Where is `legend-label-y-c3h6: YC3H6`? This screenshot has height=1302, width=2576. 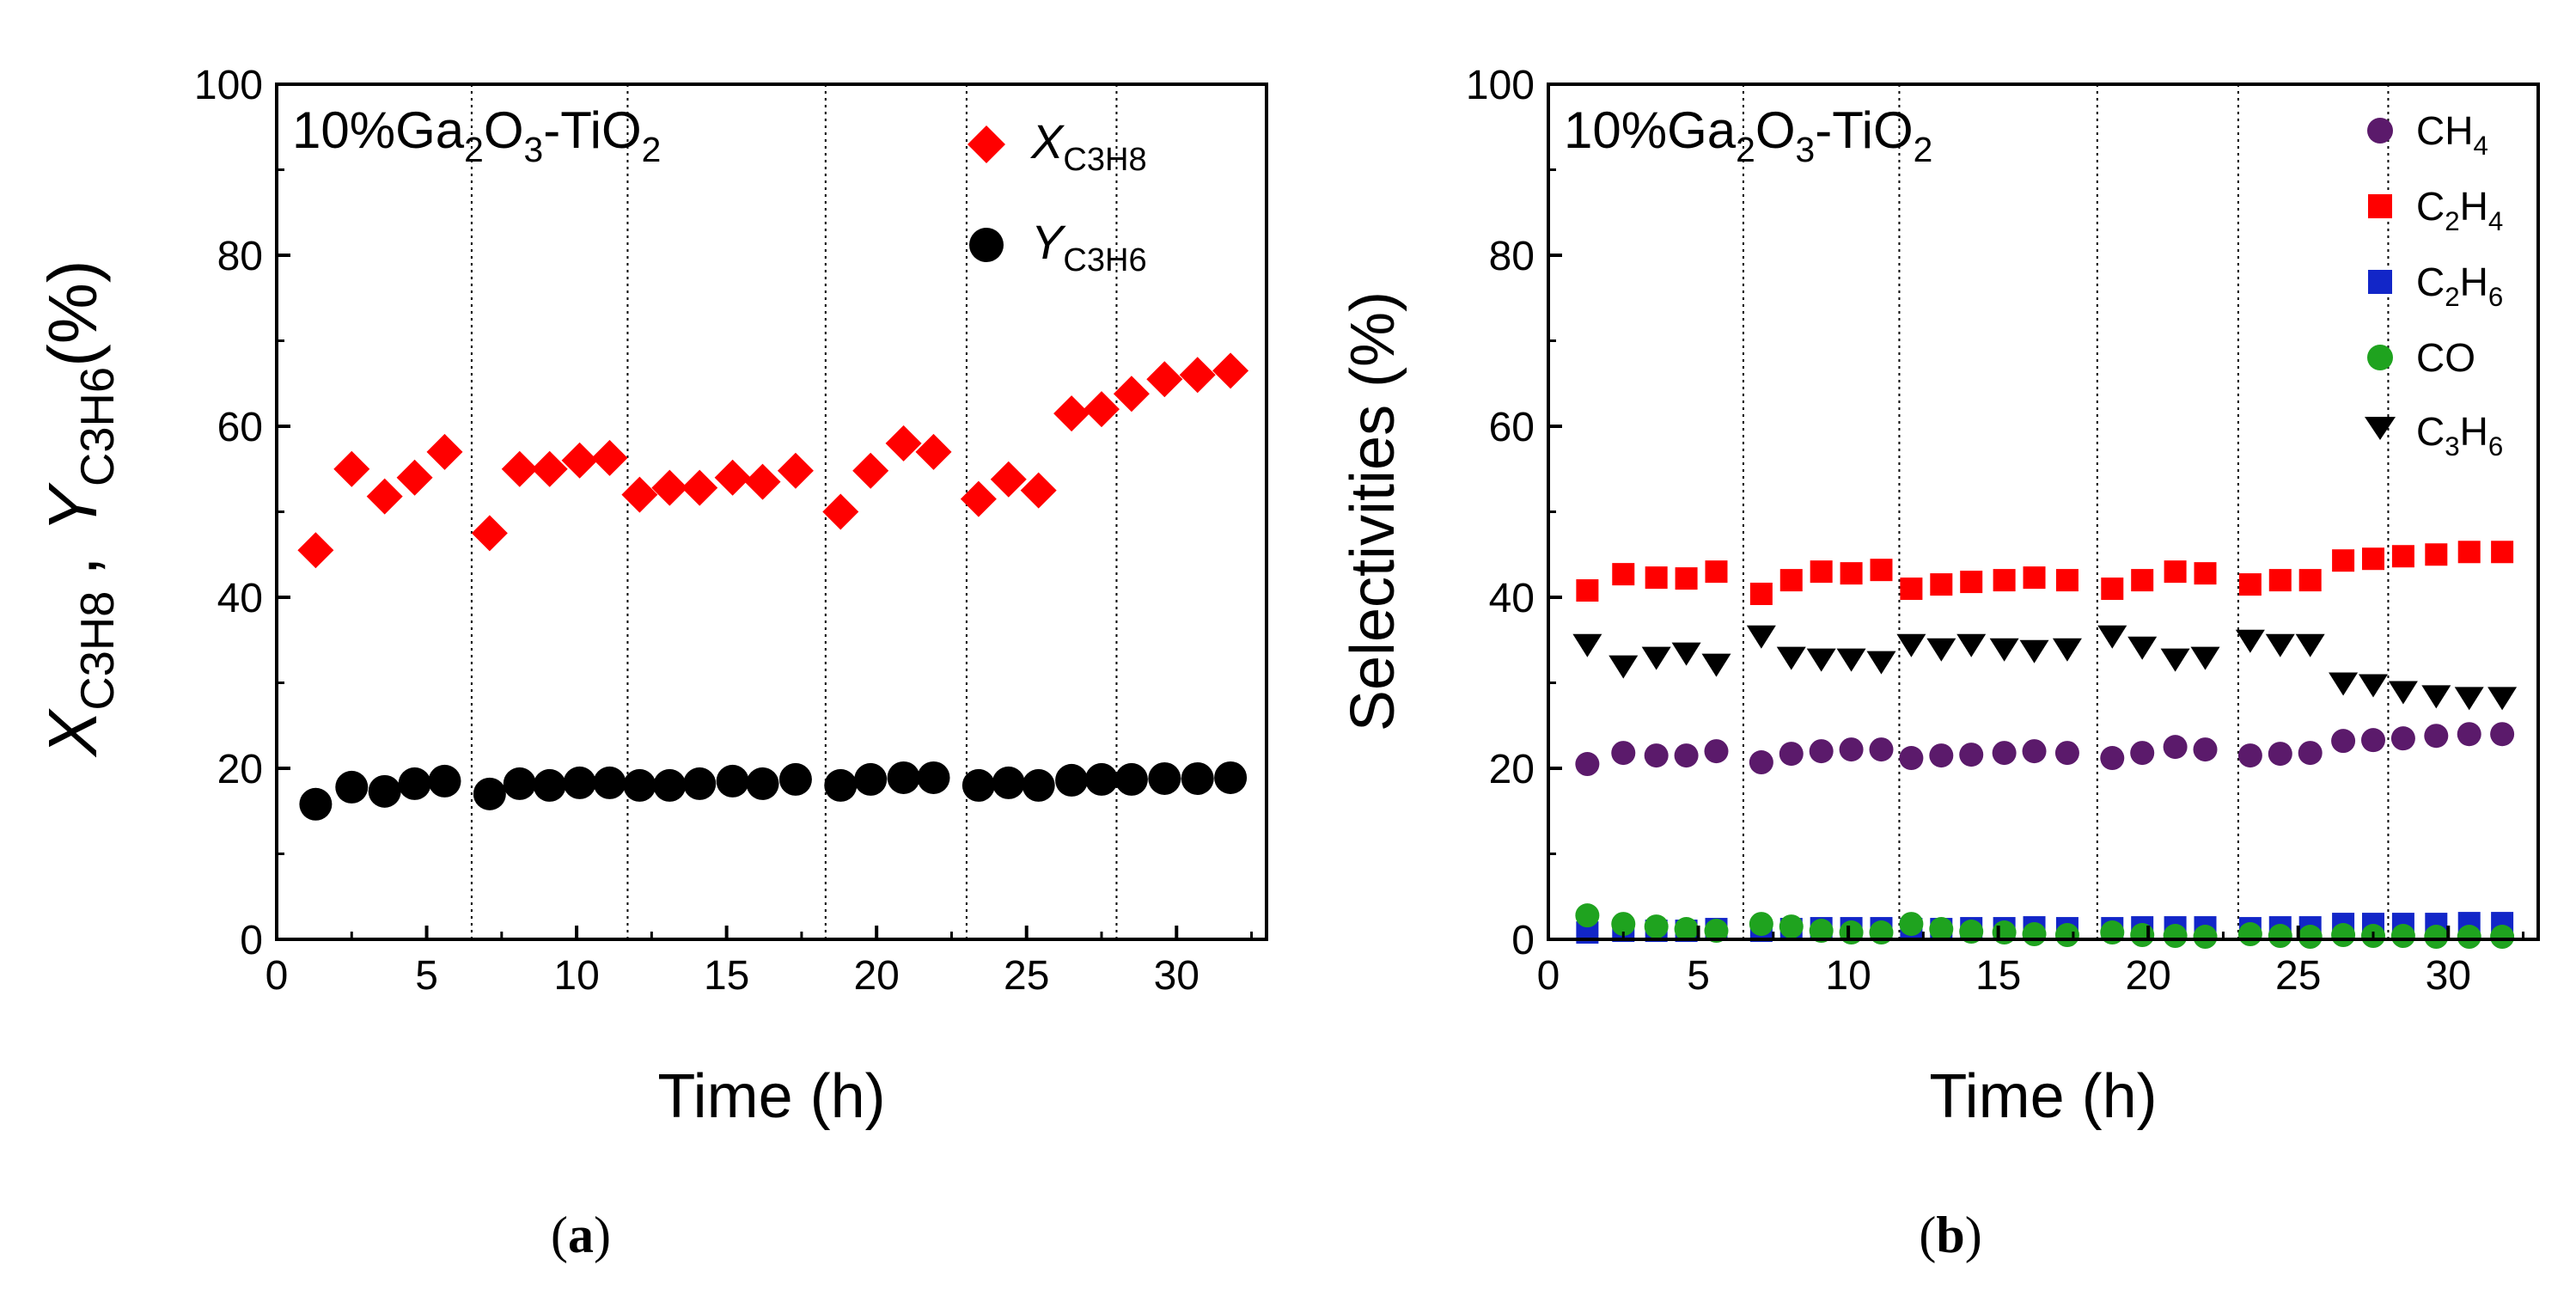 legend-label-y-c3h6: YC3H6 is located at coordinates (1089, 246).